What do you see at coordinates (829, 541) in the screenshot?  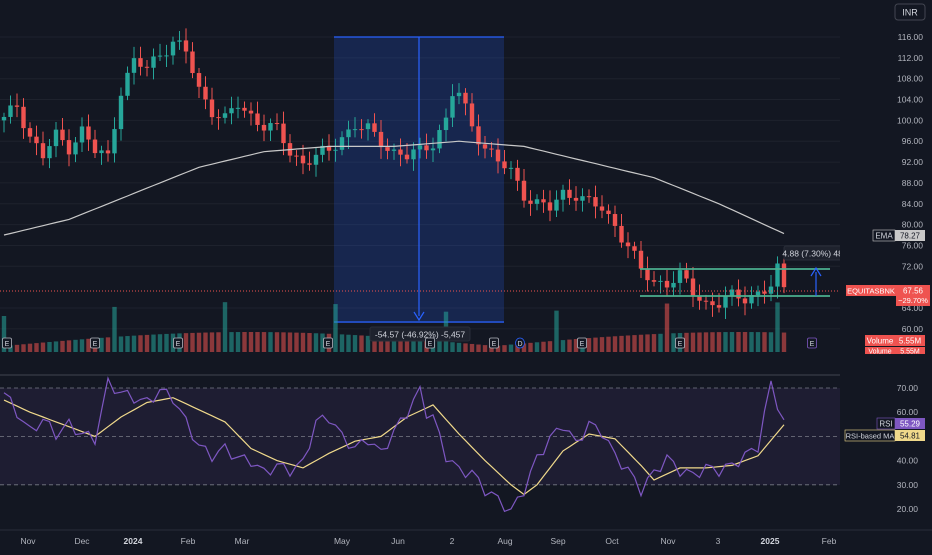 I see `time-tick-label: Feb` at bounding box center [829, 541].